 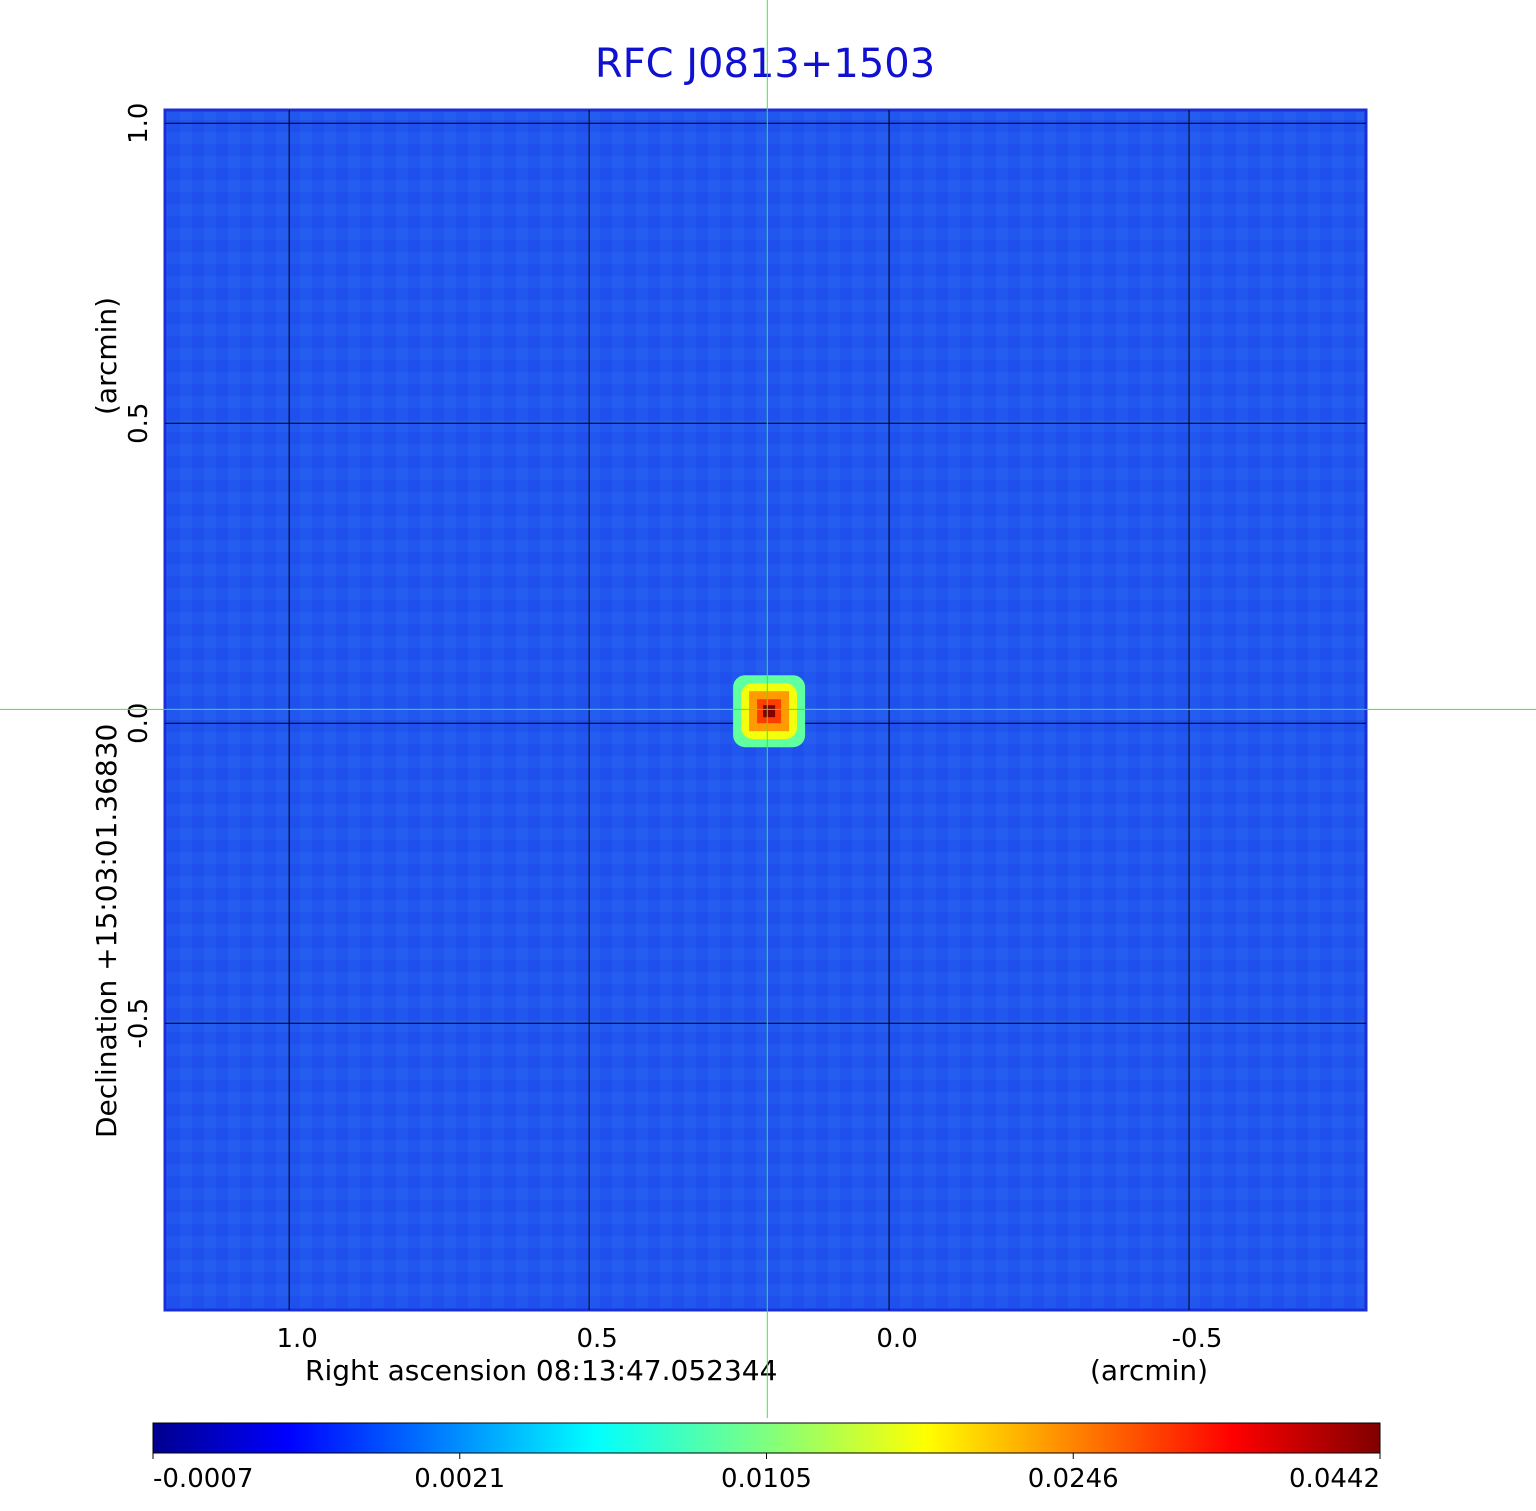 I want to click on y-tick-label: 0.5, so click(x=139, y=423).